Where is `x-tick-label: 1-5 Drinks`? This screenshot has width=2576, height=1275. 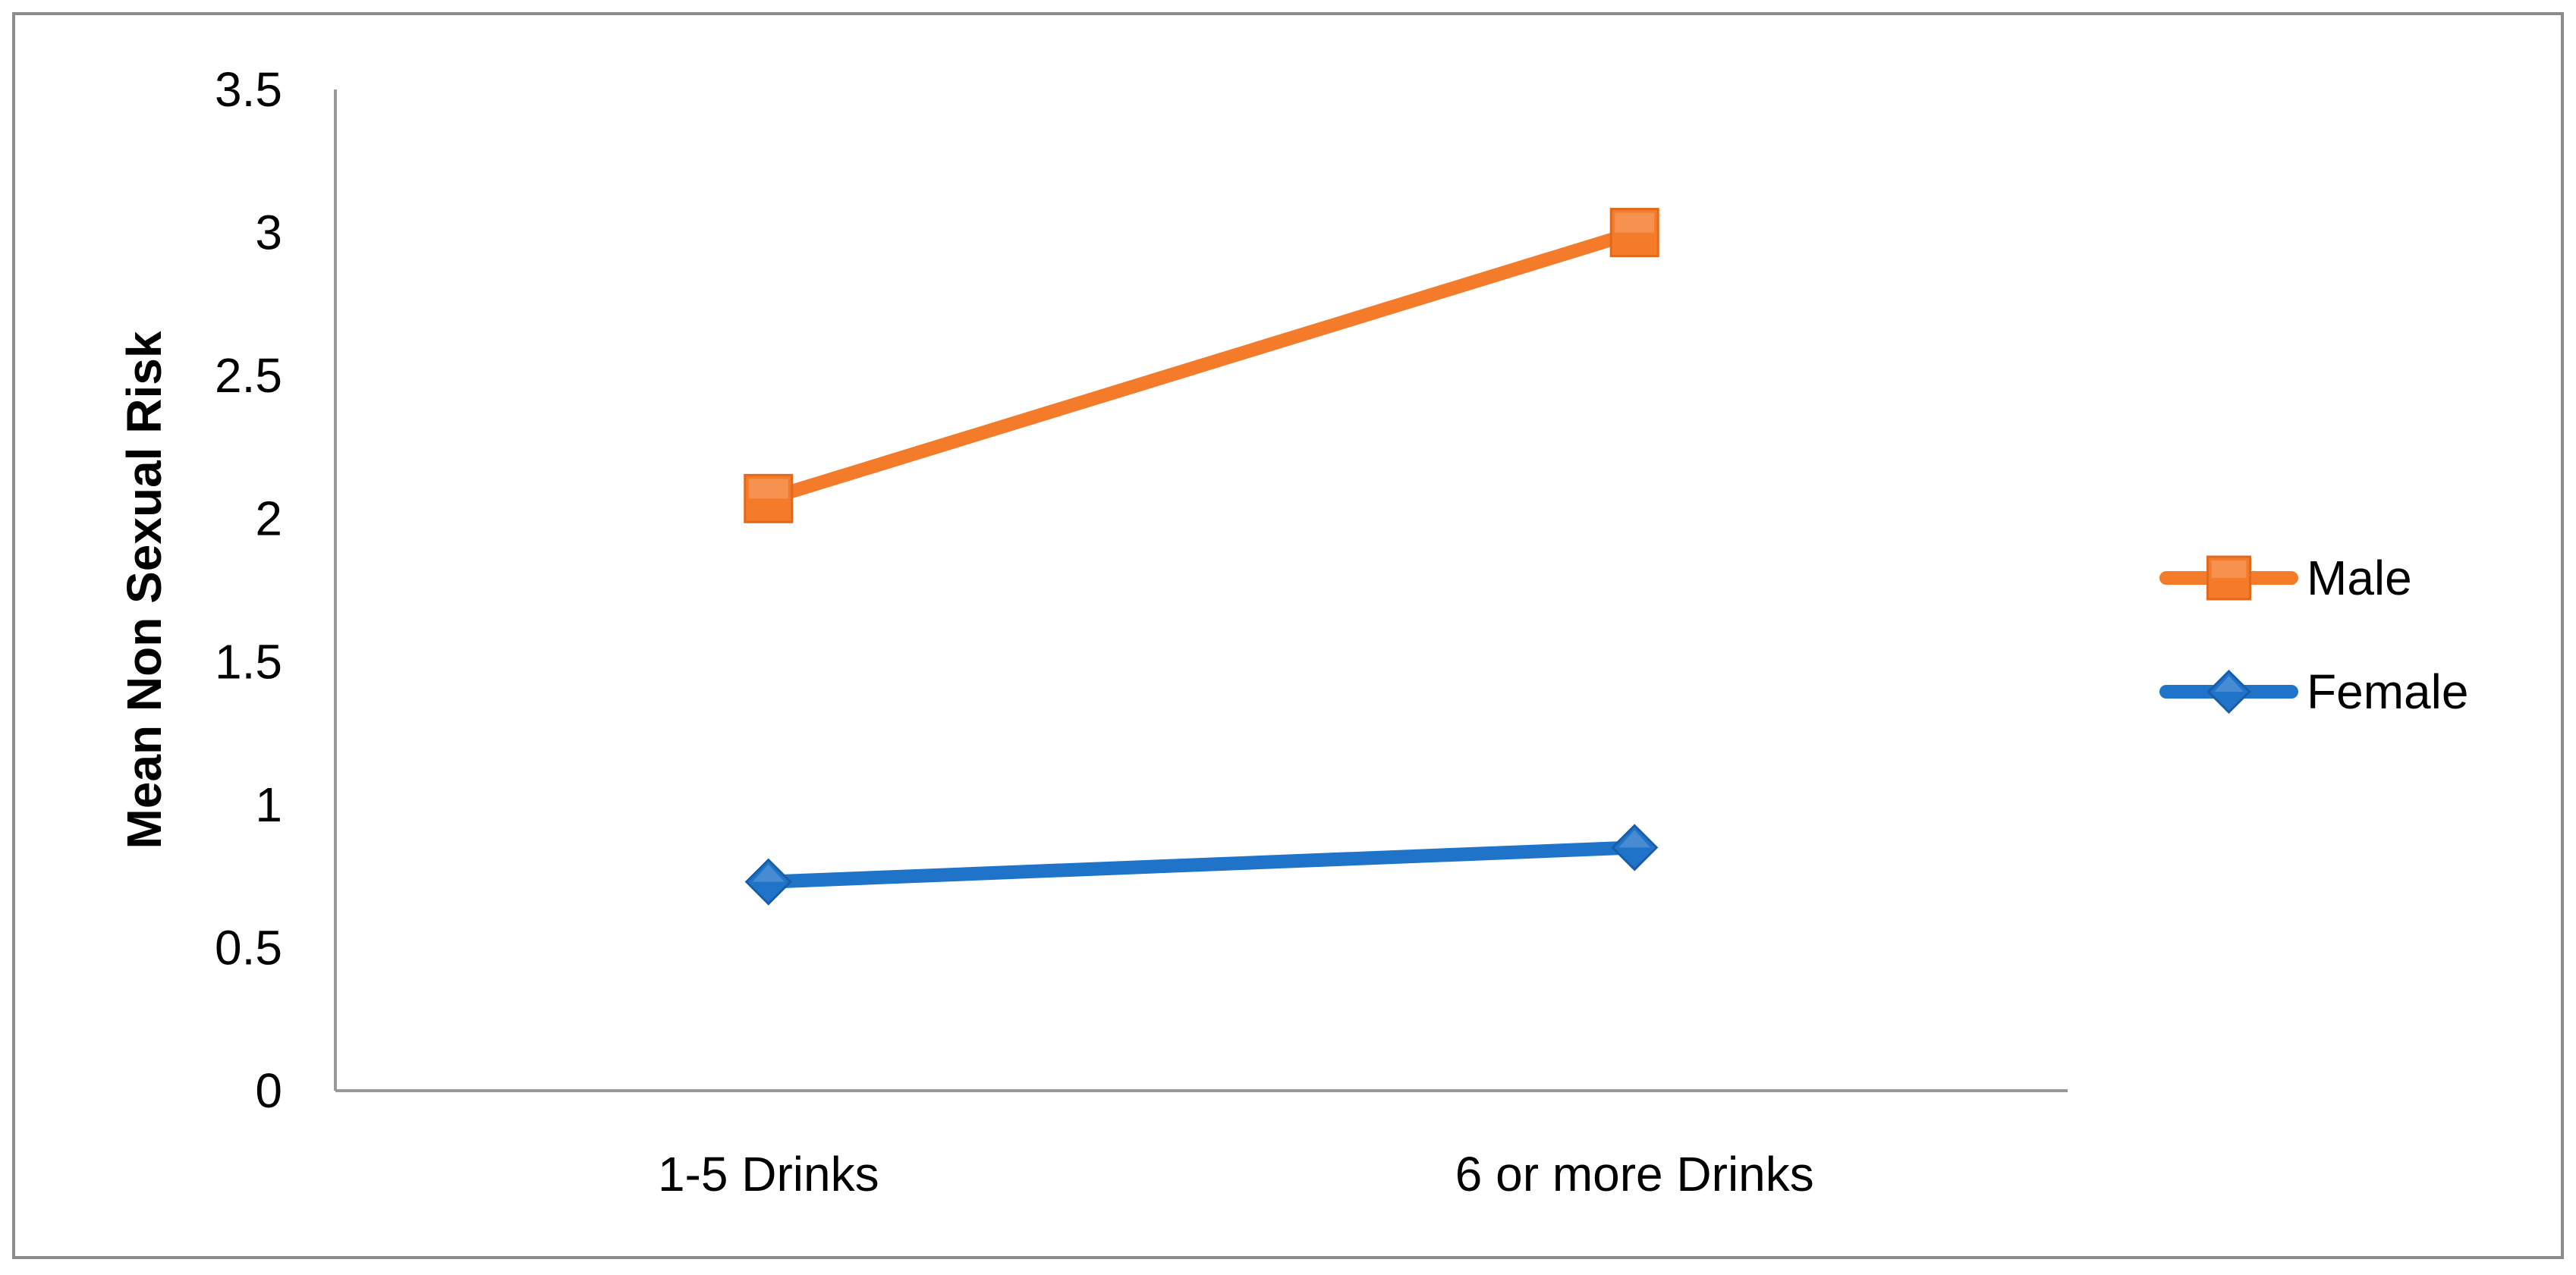 x-tick-label: 1-5 Drinks is located at coordinates (768, 1174).